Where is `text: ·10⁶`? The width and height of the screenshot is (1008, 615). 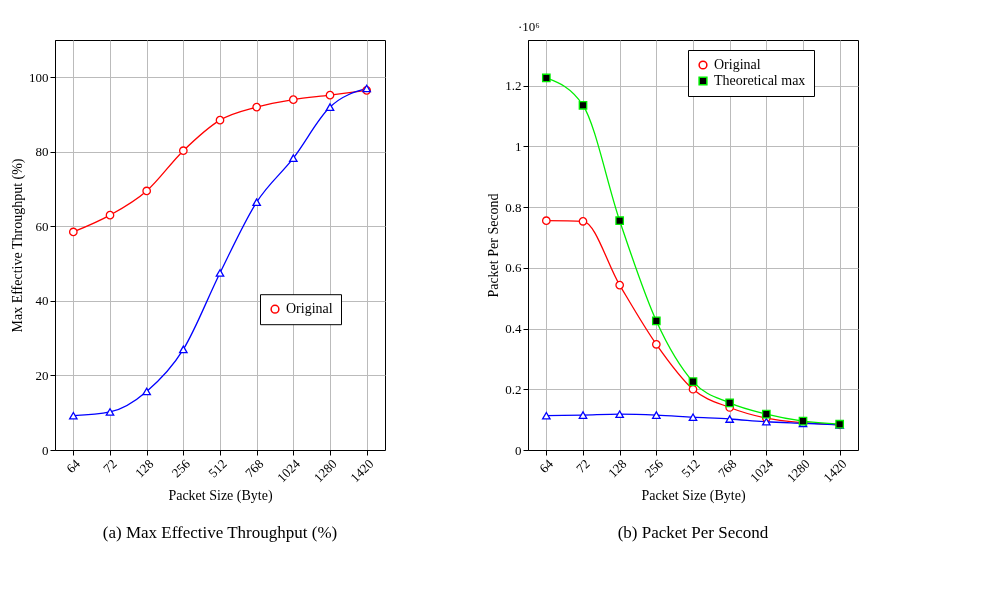
text: ·10⁶ is located at coordinates (529, 26).